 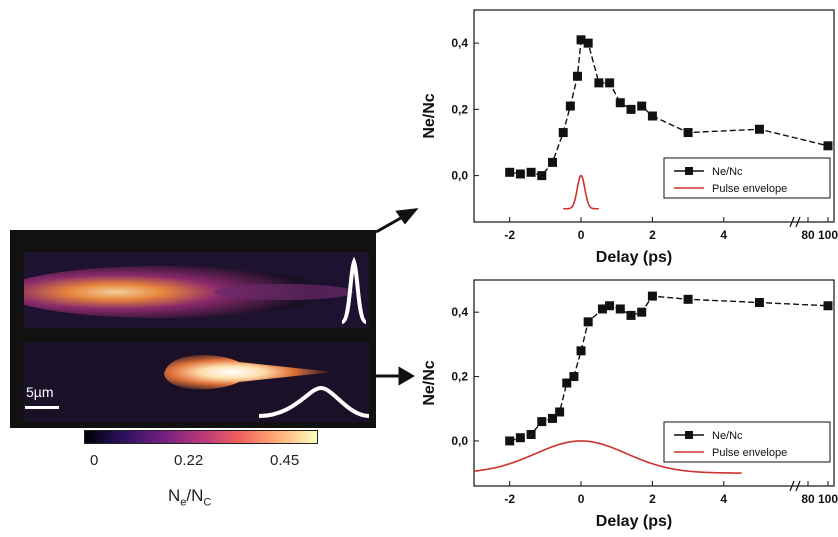 I want to click on colorbar-label: Ne/NC, so click(x=190, y=497).